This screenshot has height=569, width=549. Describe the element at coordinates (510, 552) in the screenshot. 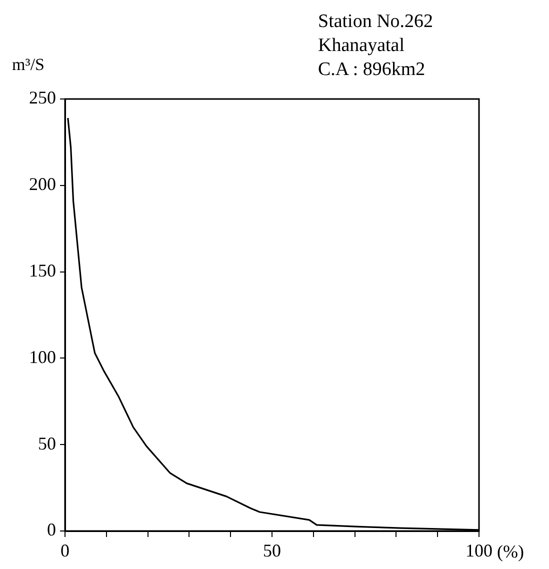

I see `x-axis-title: (%)` at that location.